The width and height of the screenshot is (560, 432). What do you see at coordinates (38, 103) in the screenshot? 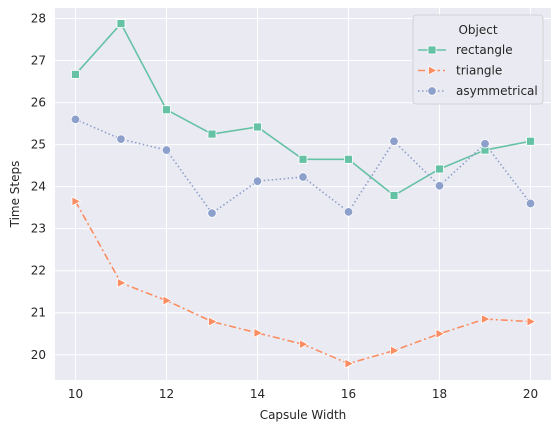
I see `y-tick-label: 26` at bounding box center [38, 103].